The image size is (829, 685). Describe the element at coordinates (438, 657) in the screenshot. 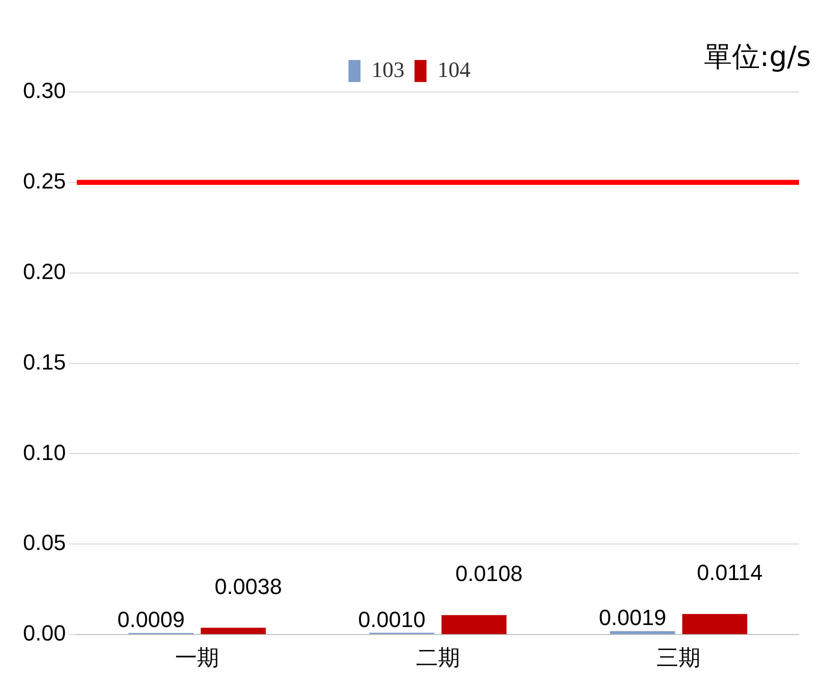

I see `x-tick-label: 二期` at that location.